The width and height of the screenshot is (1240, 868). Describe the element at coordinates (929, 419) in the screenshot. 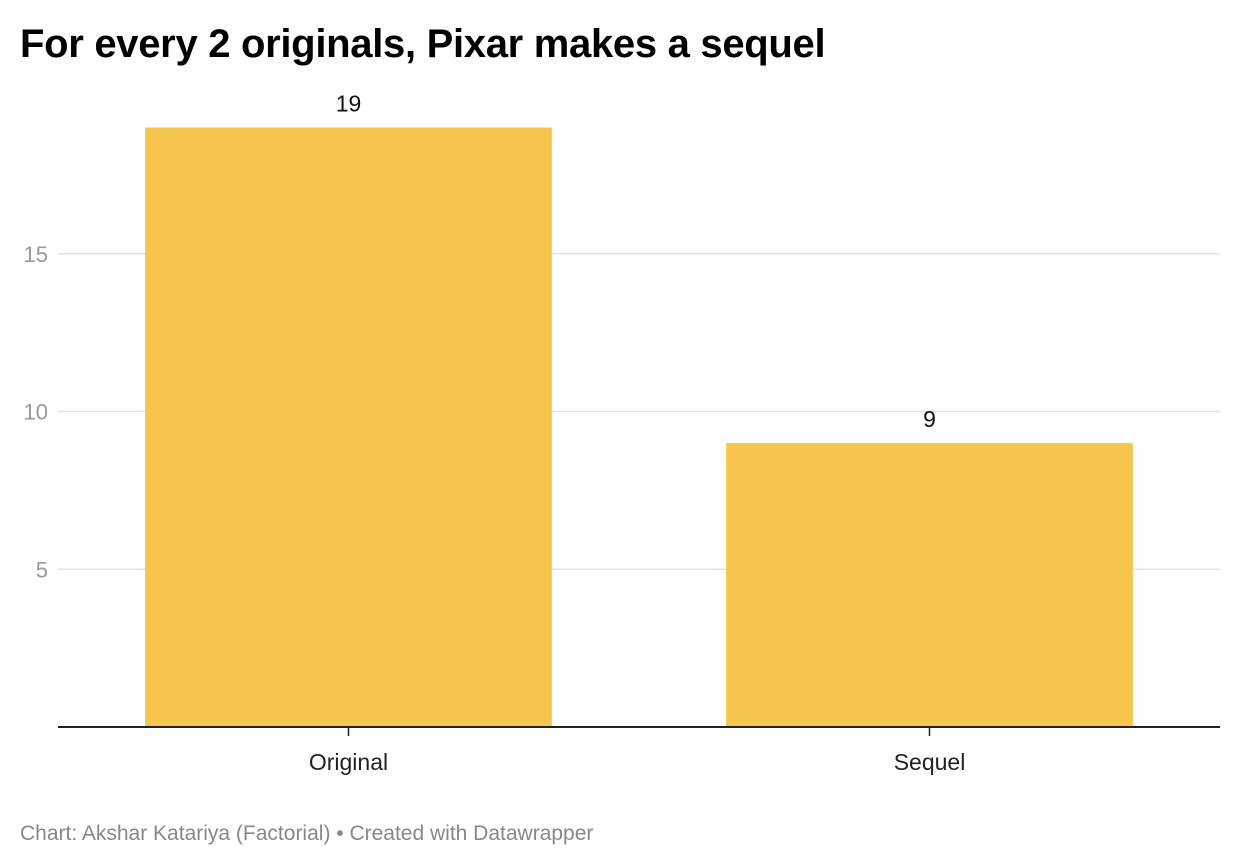

I see `value-label: 9` at that location.